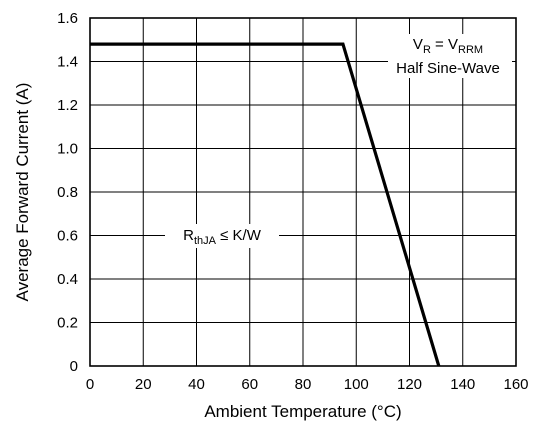 The width and height of the screenshot is (535, 426). I want to click on thermal-annotation-bg, so click(222, 236).